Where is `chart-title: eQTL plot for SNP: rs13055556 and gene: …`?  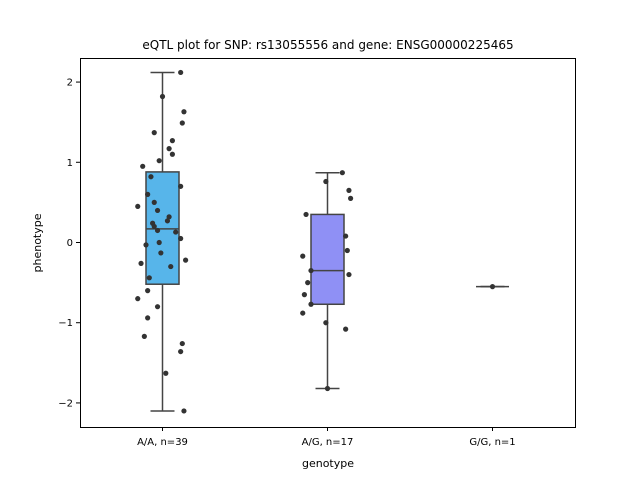 chart-title: eQTL plot for SNP: rs13055556 and gene: … is located at coordinates (327, 45).